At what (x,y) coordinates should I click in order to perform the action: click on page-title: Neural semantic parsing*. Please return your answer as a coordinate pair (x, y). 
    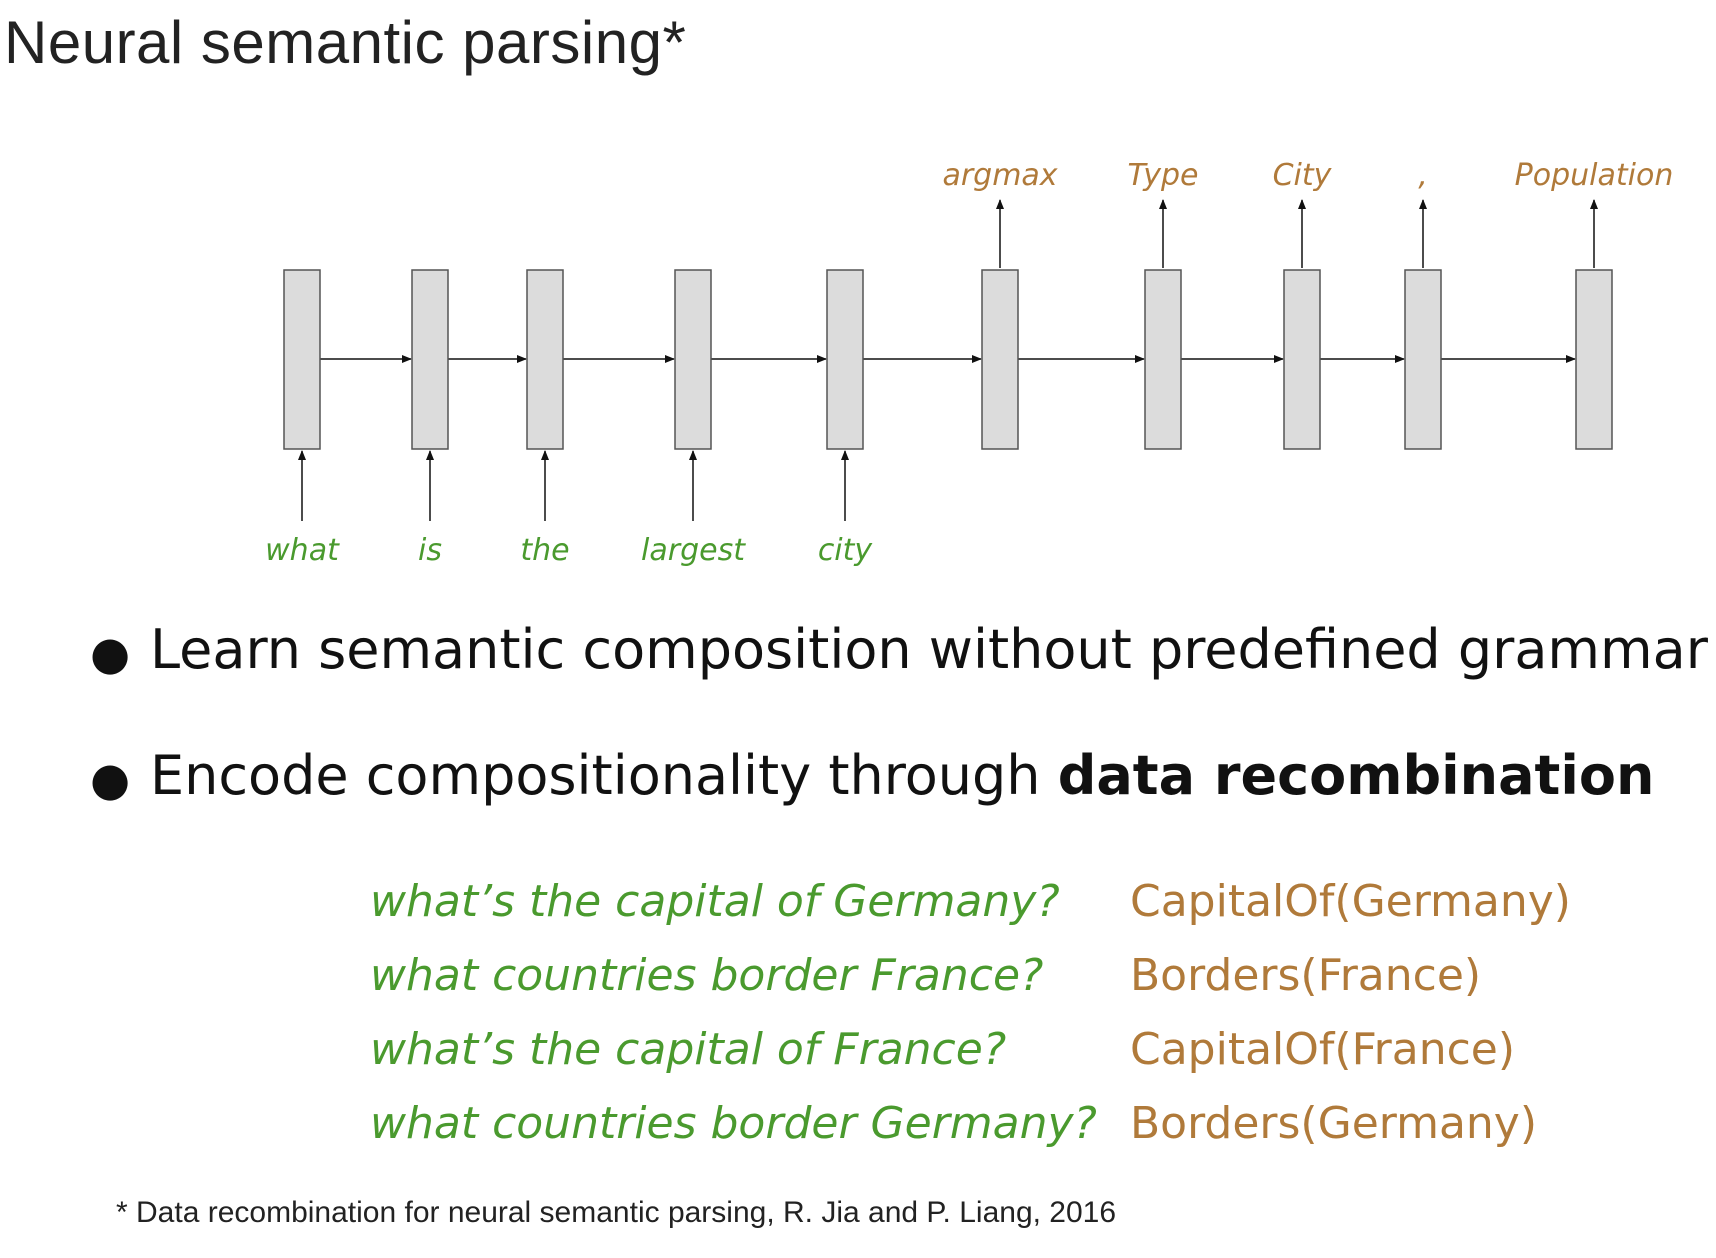
    Looking at the image, I should click on (345, 42).